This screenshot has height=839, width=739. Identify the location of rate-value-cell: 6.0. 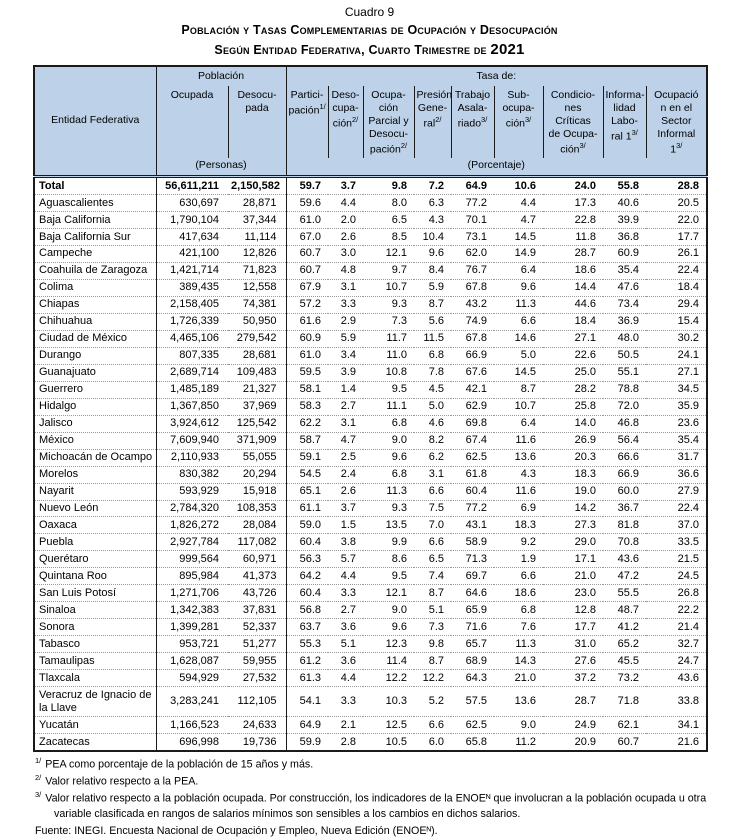
(432, 742).